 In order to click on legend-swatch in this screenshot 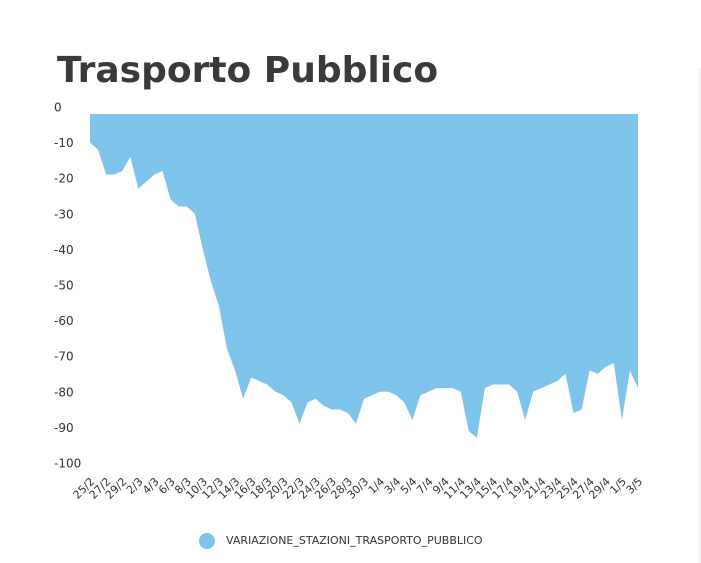, I will do `click(207, 541)`.